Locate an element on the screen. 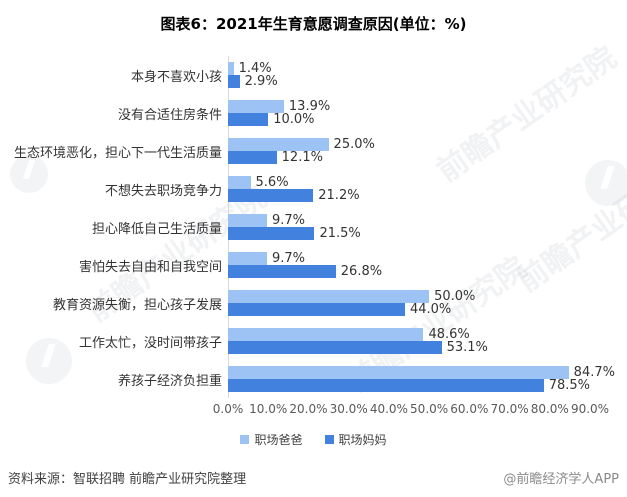 The image size is (627, 497). x-tick-label: 10.0% is located at coordinates (268, 409).